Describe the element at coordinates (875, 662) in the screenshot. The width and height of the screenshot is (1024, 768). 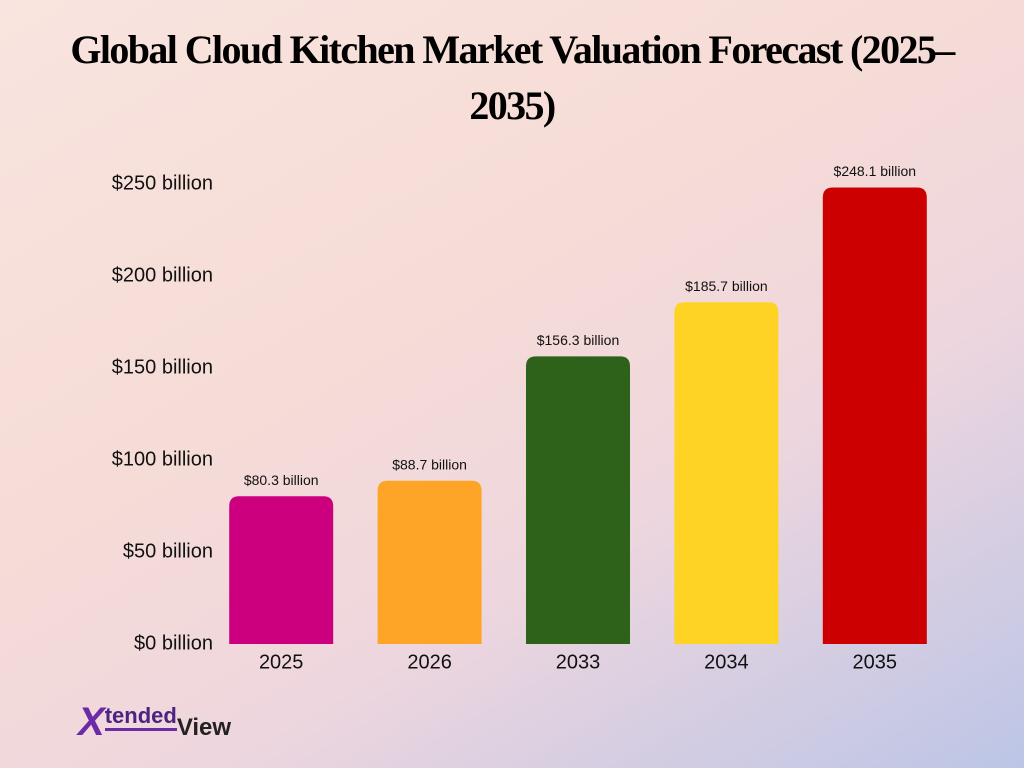
I see `x-tick-label: 2035` at that location.